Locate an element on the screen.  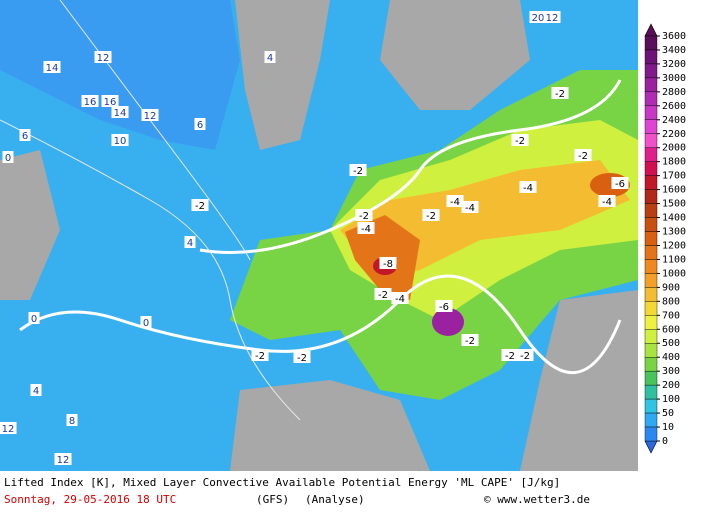
scale-label: 400 is located at coordinates (671, 357).